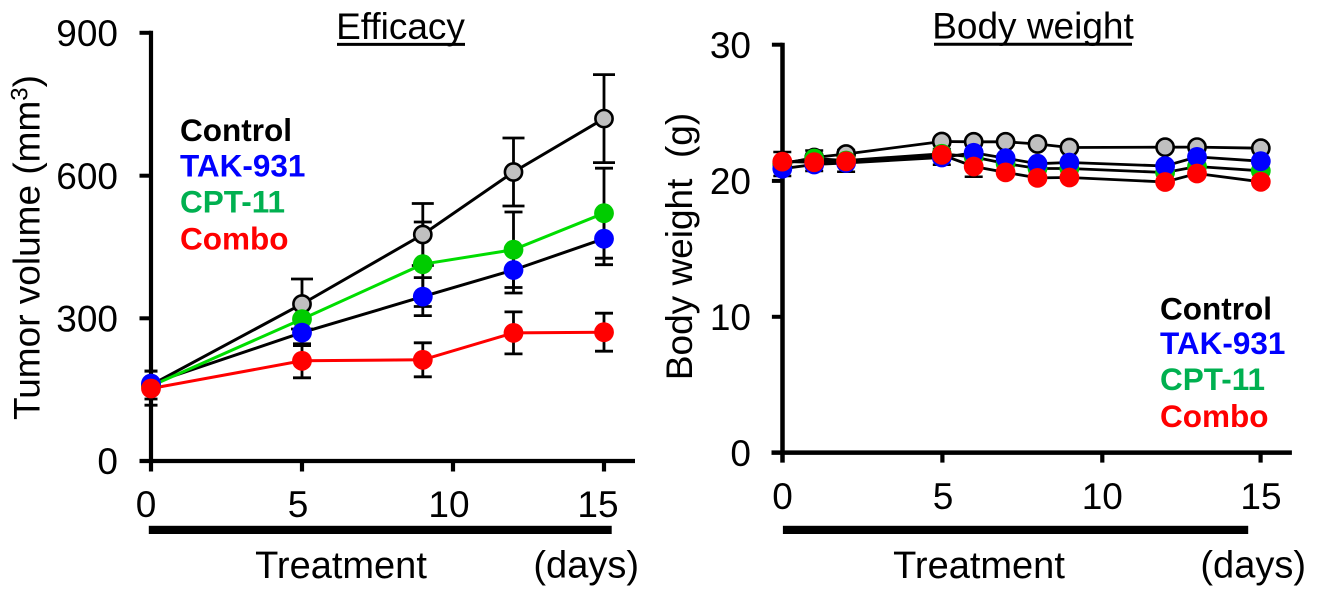 Image resolution: width=1328 pixels, height=607 pixels. What do you see at coordinates (679, 246) in the screenshot?
I see `svg-text: Body weight (g)` at bounding box center [679, 246].